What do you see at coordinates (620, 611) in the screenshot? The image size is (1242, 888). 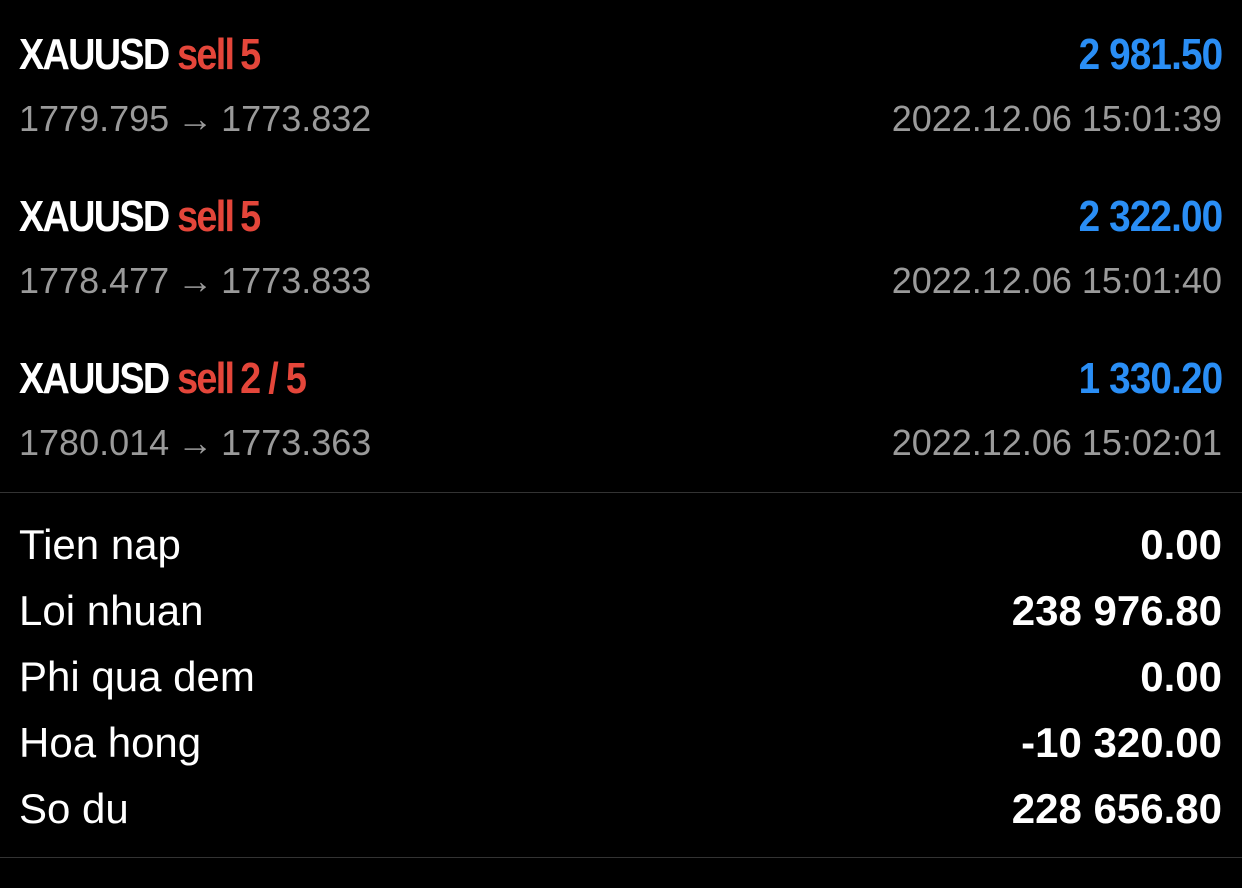 I see `summary-row-profit: Loi nhuan 238 976.80` at bounding box center [620, 611].